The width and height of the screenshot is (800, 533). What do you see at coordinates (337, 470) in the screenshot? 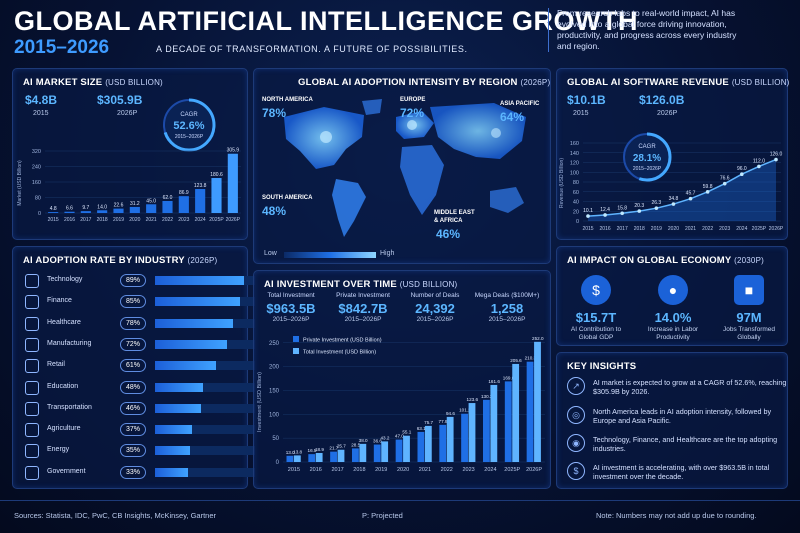
I see `investment-x-tick: 2017` at bounding box center [337, 470].